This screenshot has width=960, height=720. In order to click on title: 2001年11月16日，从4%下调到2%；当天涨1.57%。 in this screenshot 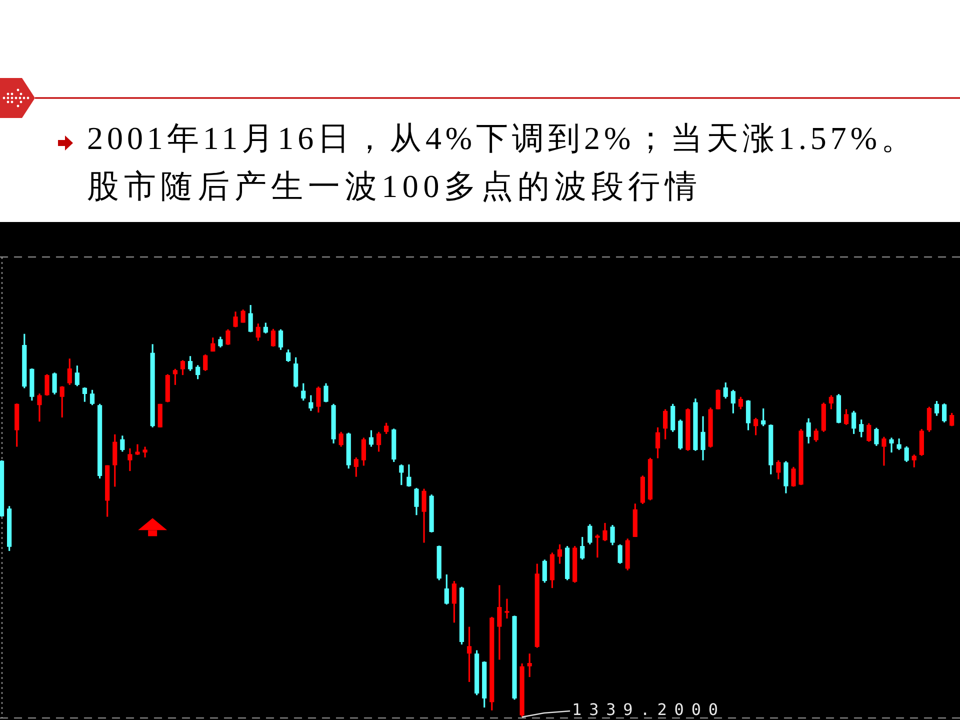, I will do `click(500, 138)`.